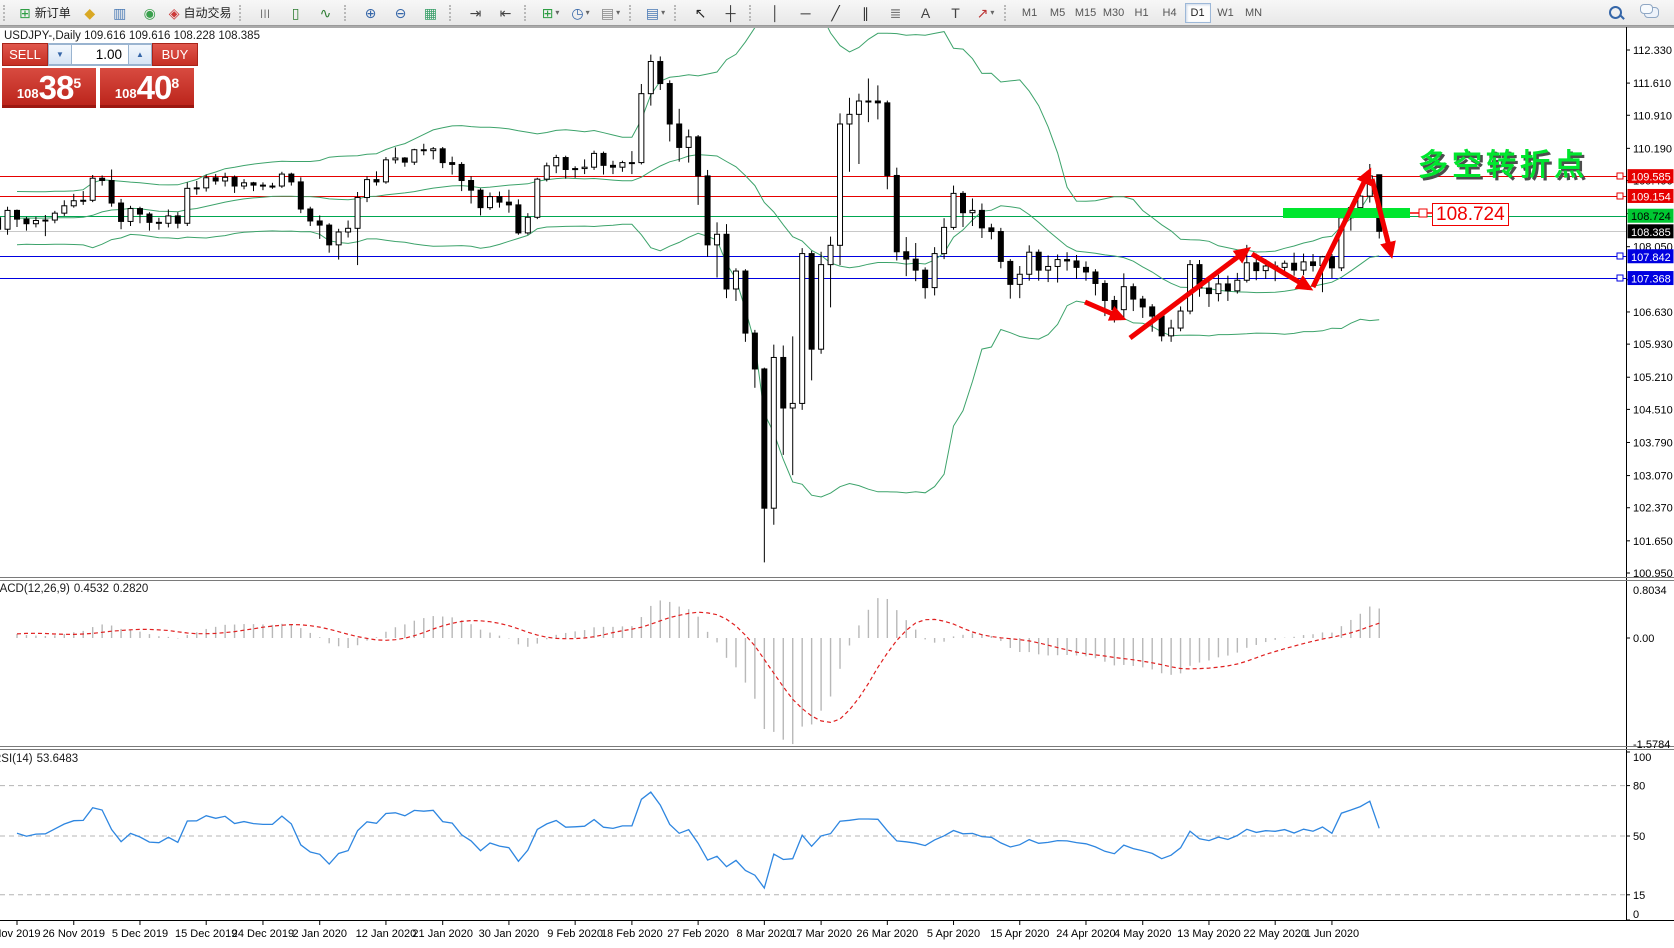  What do you see at coordinates (120, 13) in the screenshot?
I see `chart-window-icon: ▥` at bounding box center [120, 13].